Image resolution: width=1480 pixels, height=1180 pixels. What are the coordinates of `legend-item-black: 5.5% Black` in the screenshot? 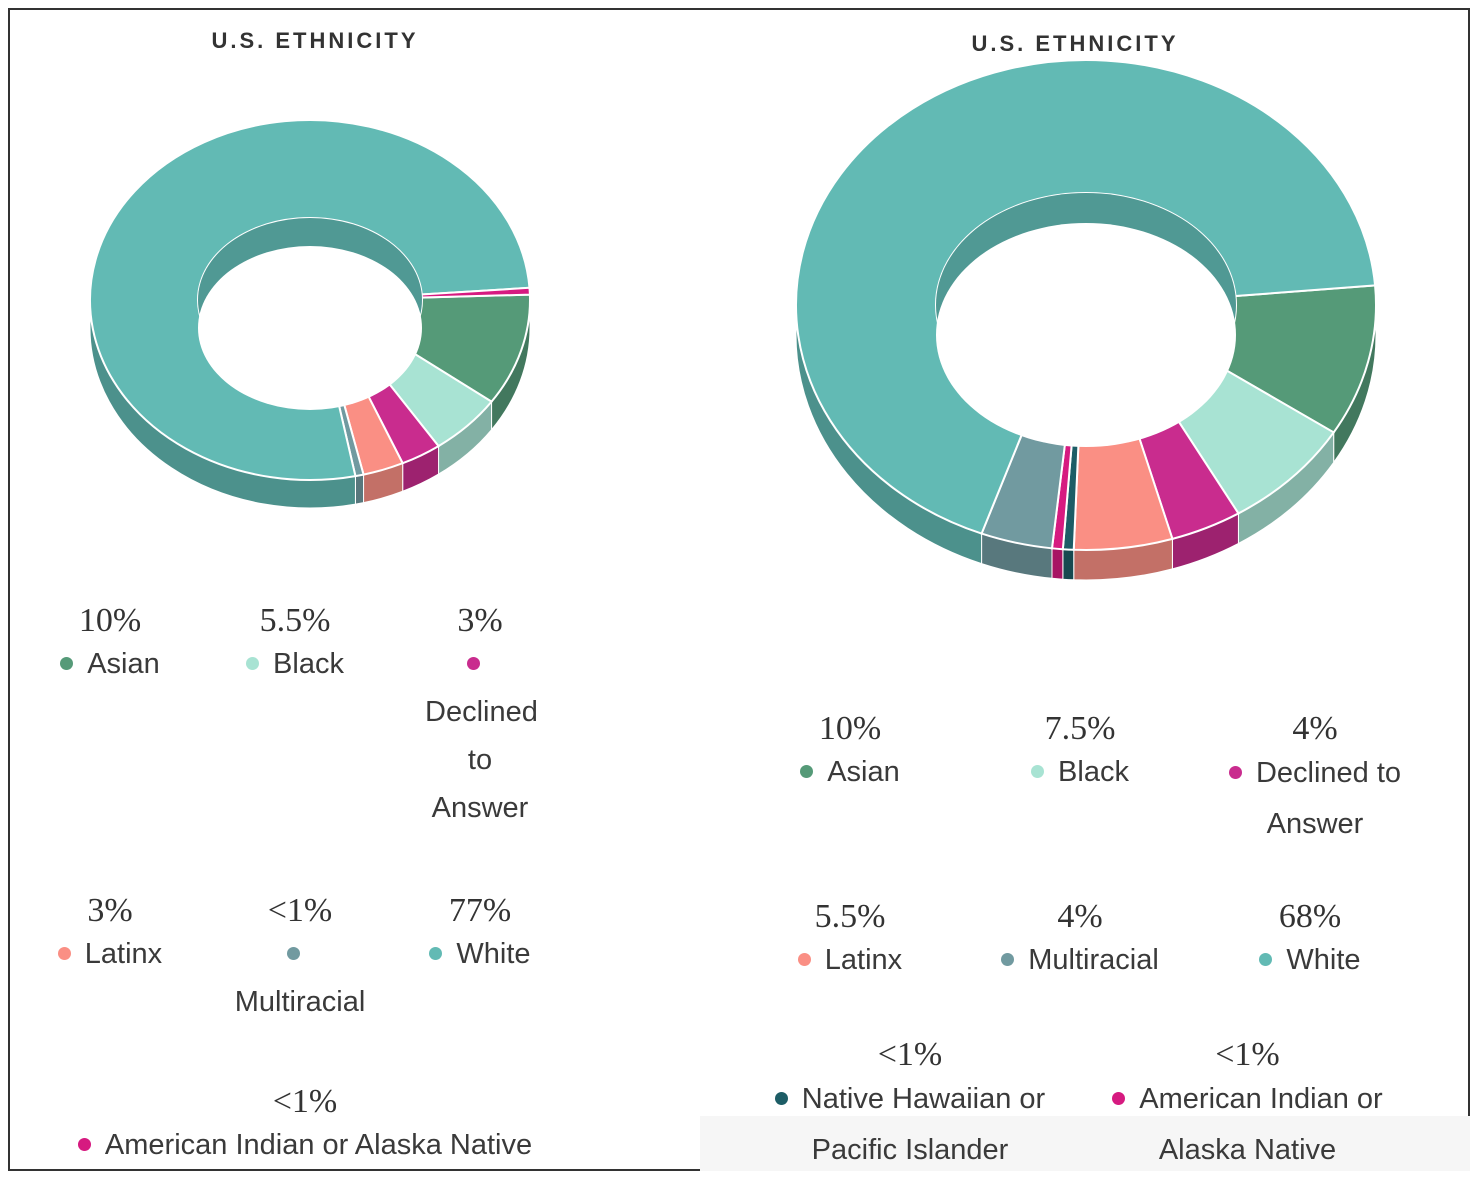 It's located at (295, 645).